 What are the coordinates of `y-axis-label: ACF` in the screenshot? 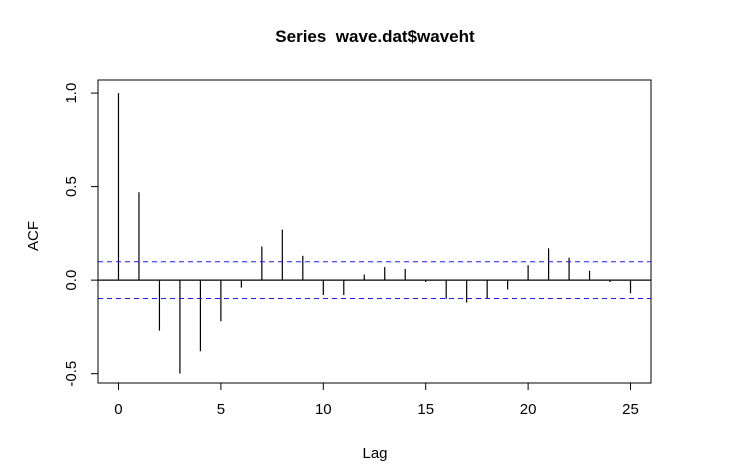 It's located at (33, 236).